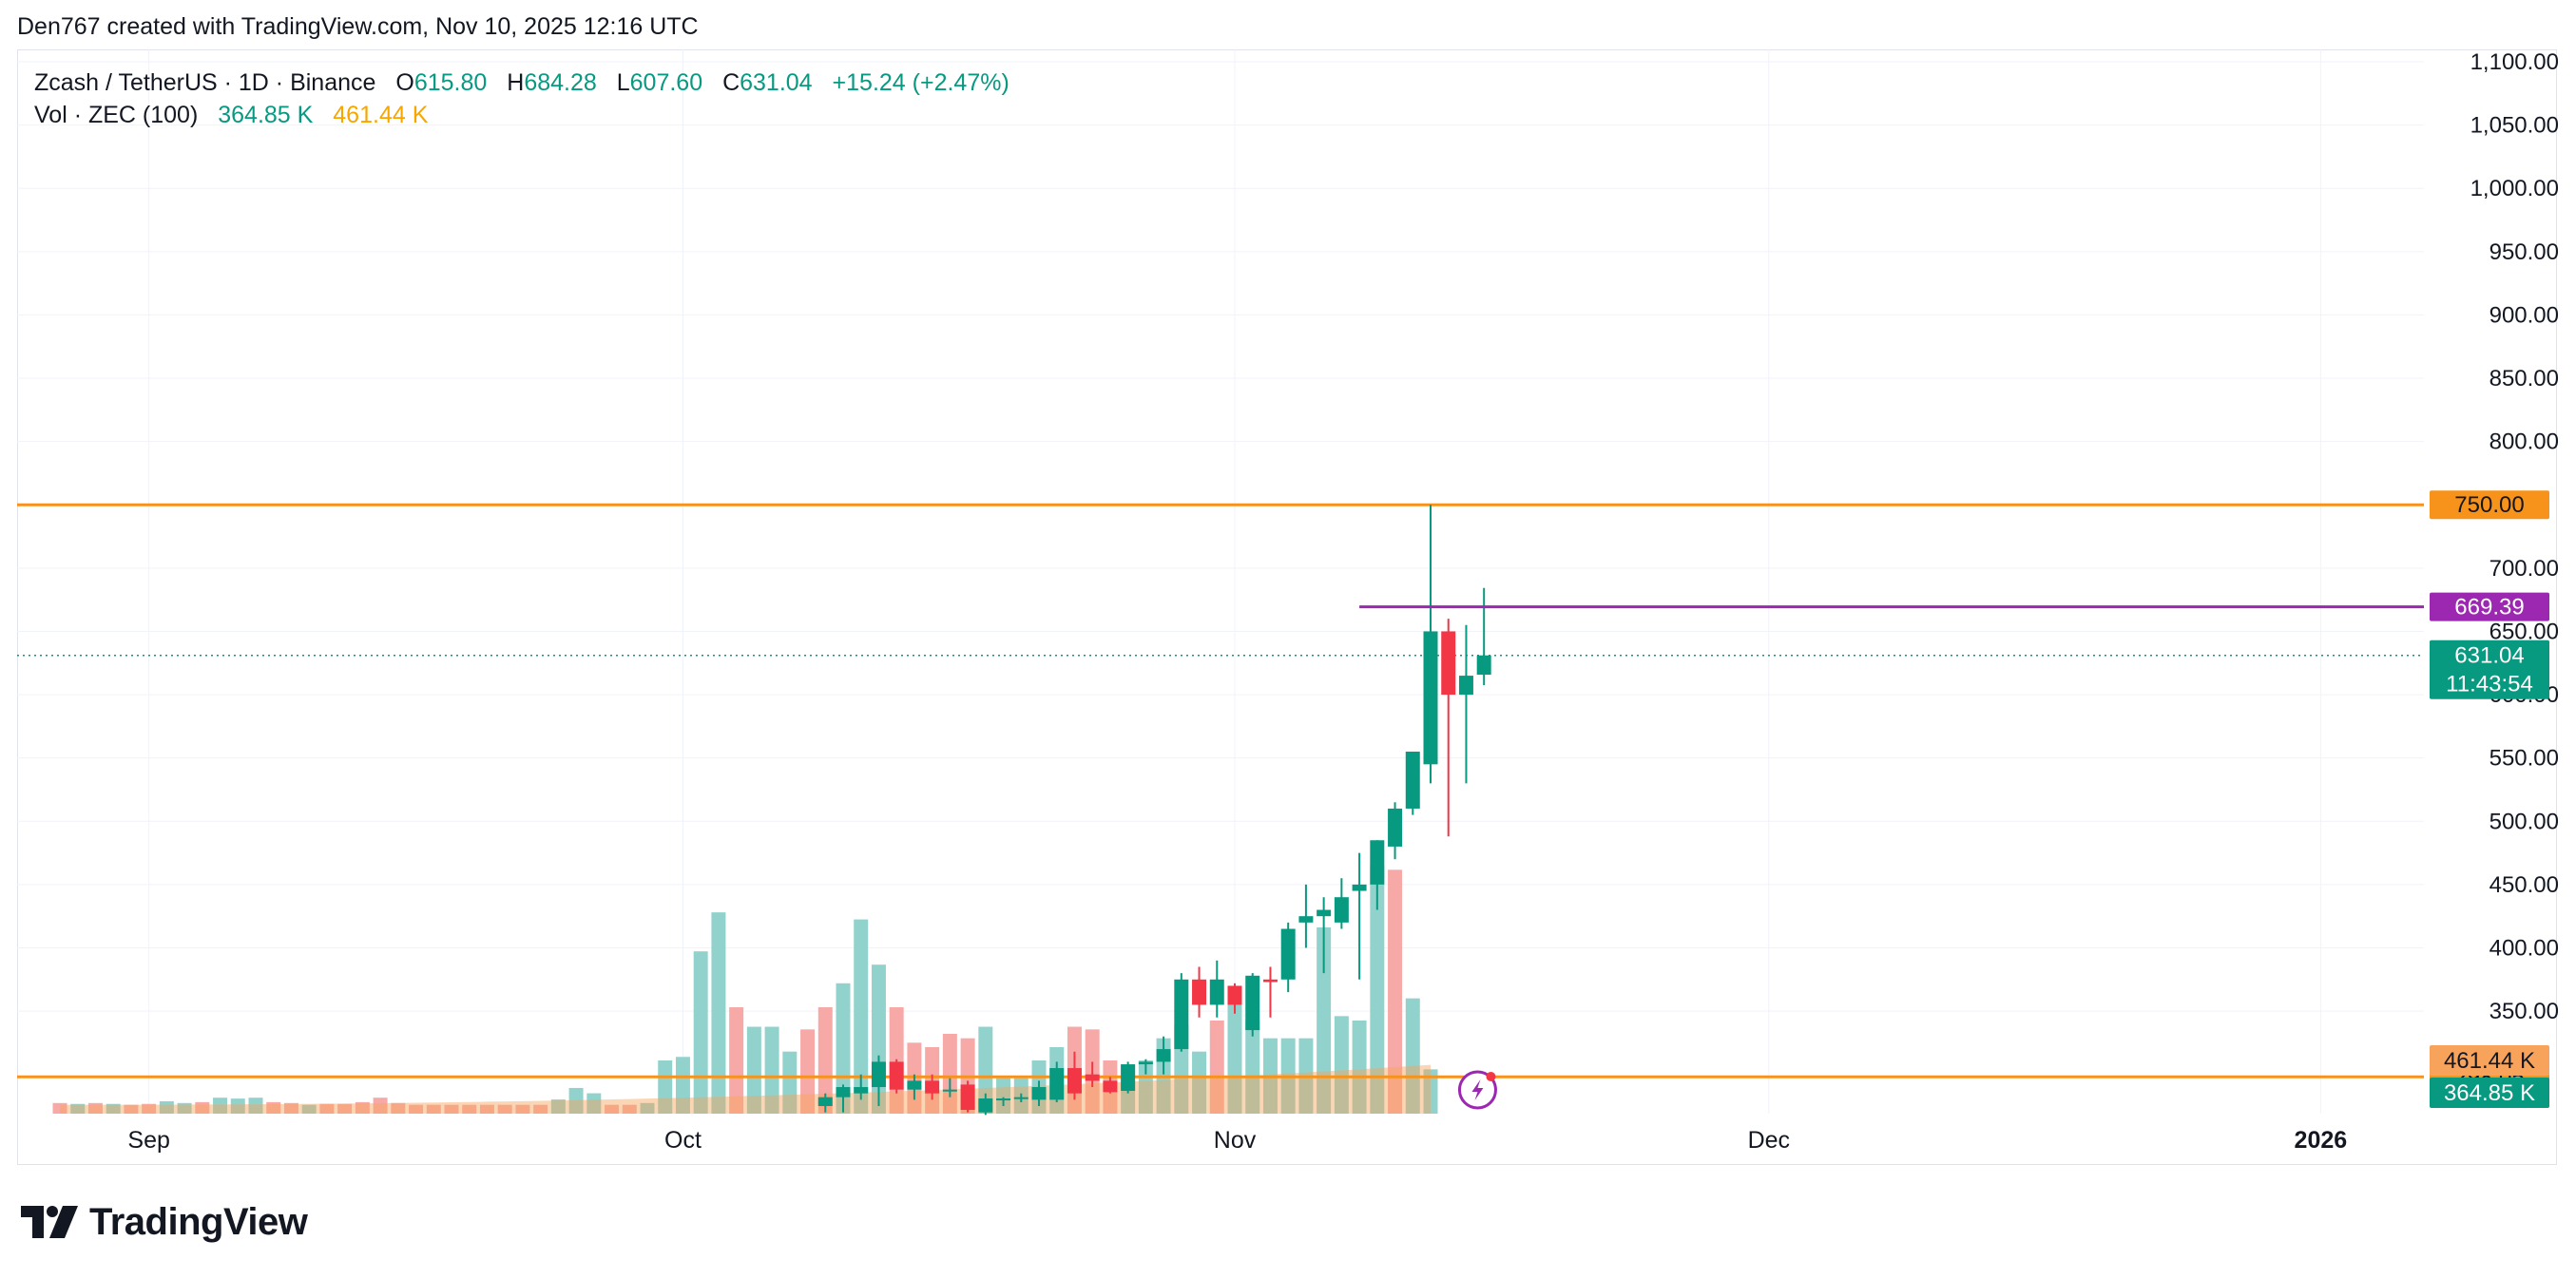 The height and width of the screenshot is (1279, 2576). I want to click on date-tick-label: Oct, so click(683, 1140).